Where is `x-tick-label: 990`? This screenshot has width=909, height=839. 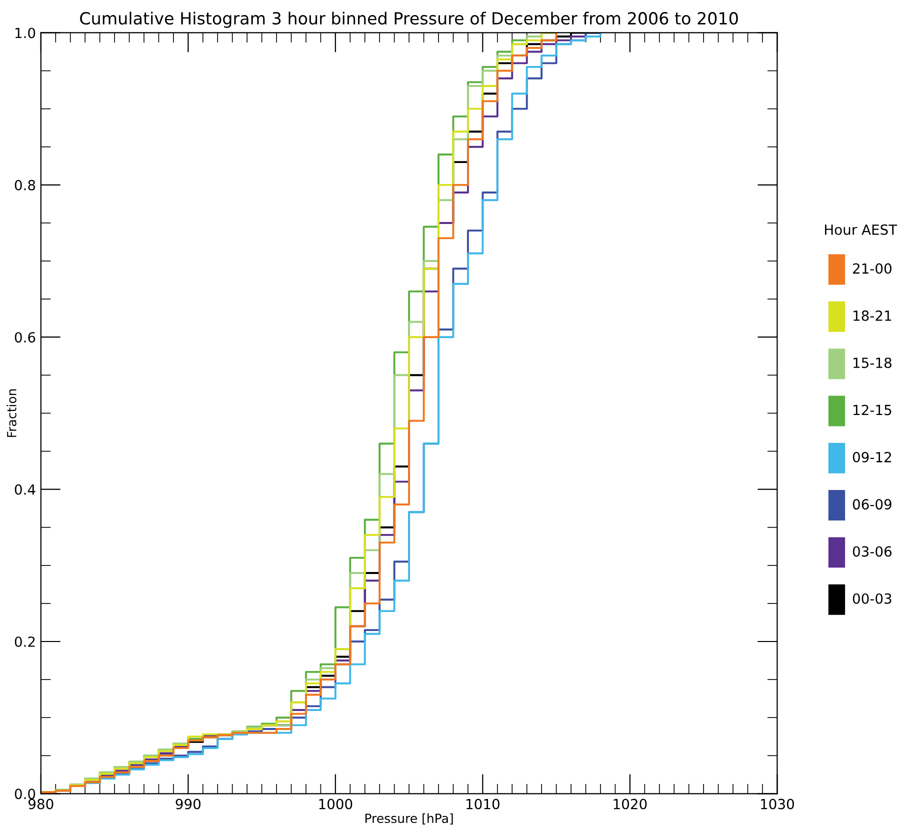 x-tick-label: 990 is located at coordinates (188, 804).